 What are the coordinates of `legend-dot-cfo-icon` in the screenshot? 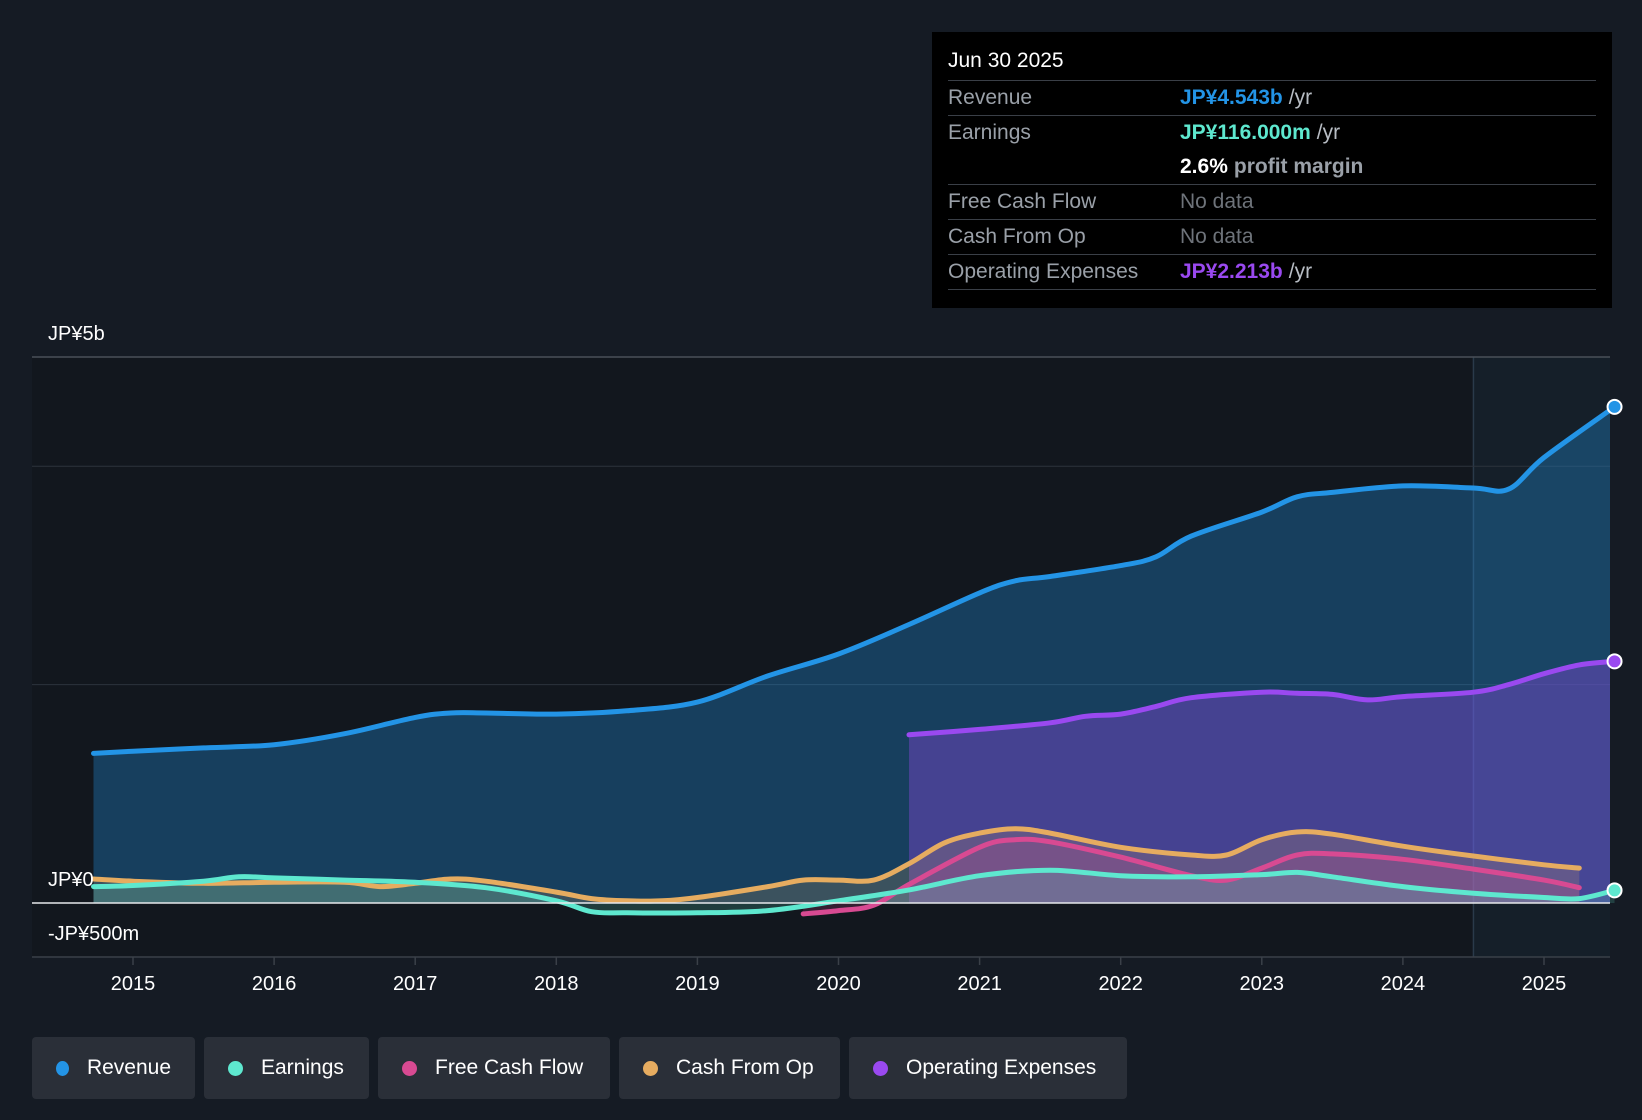 It's located at (650, 1068).